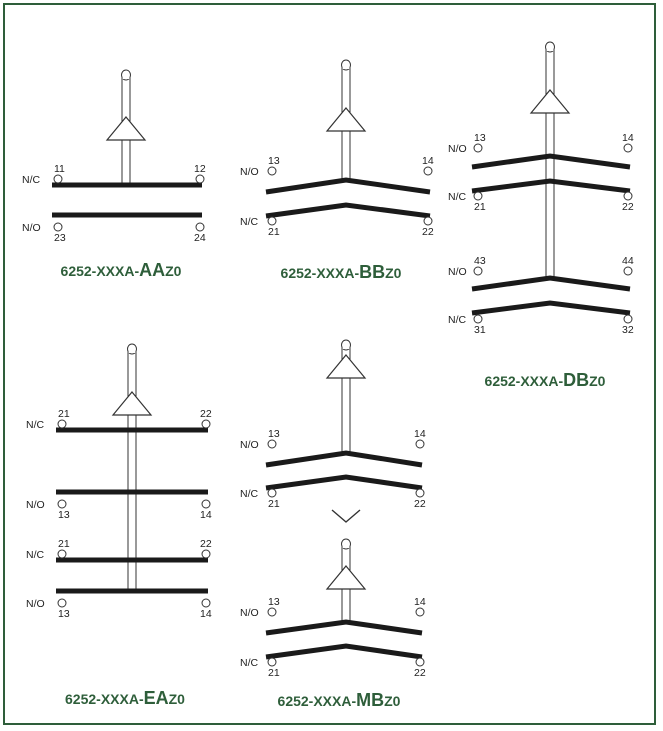  I want to click on caption-code: DB, so click(576, 380).